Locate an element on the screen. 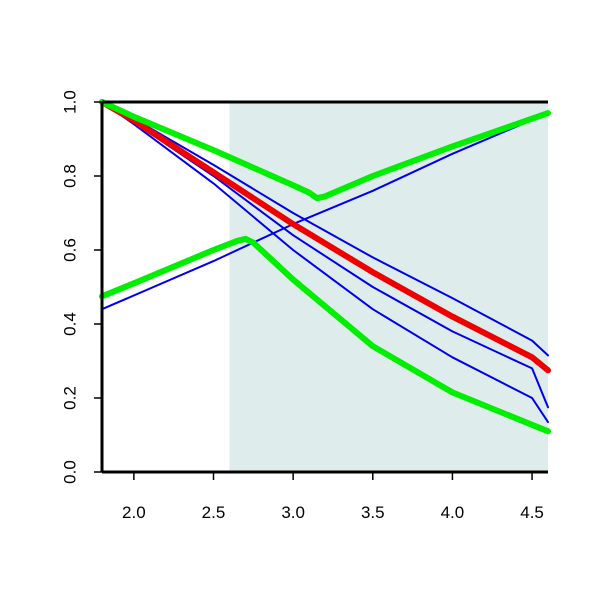 This screenshot has height=600, width=600. y-tick-label: 0.6 is located at coordinates (70, 250).